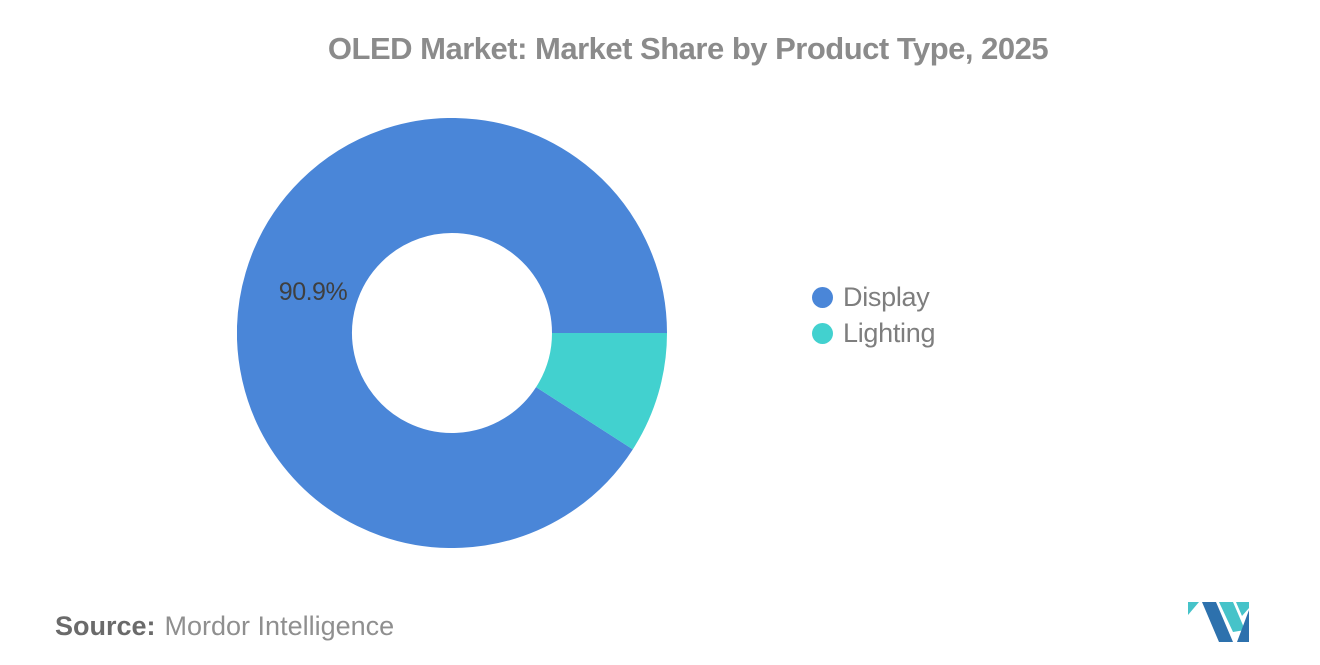 The image size is (1320, 665). What do you see at coordinates (601, 390) in the screenshot?
I see `pie-slice-lighting` at bounding box center [601, 390].